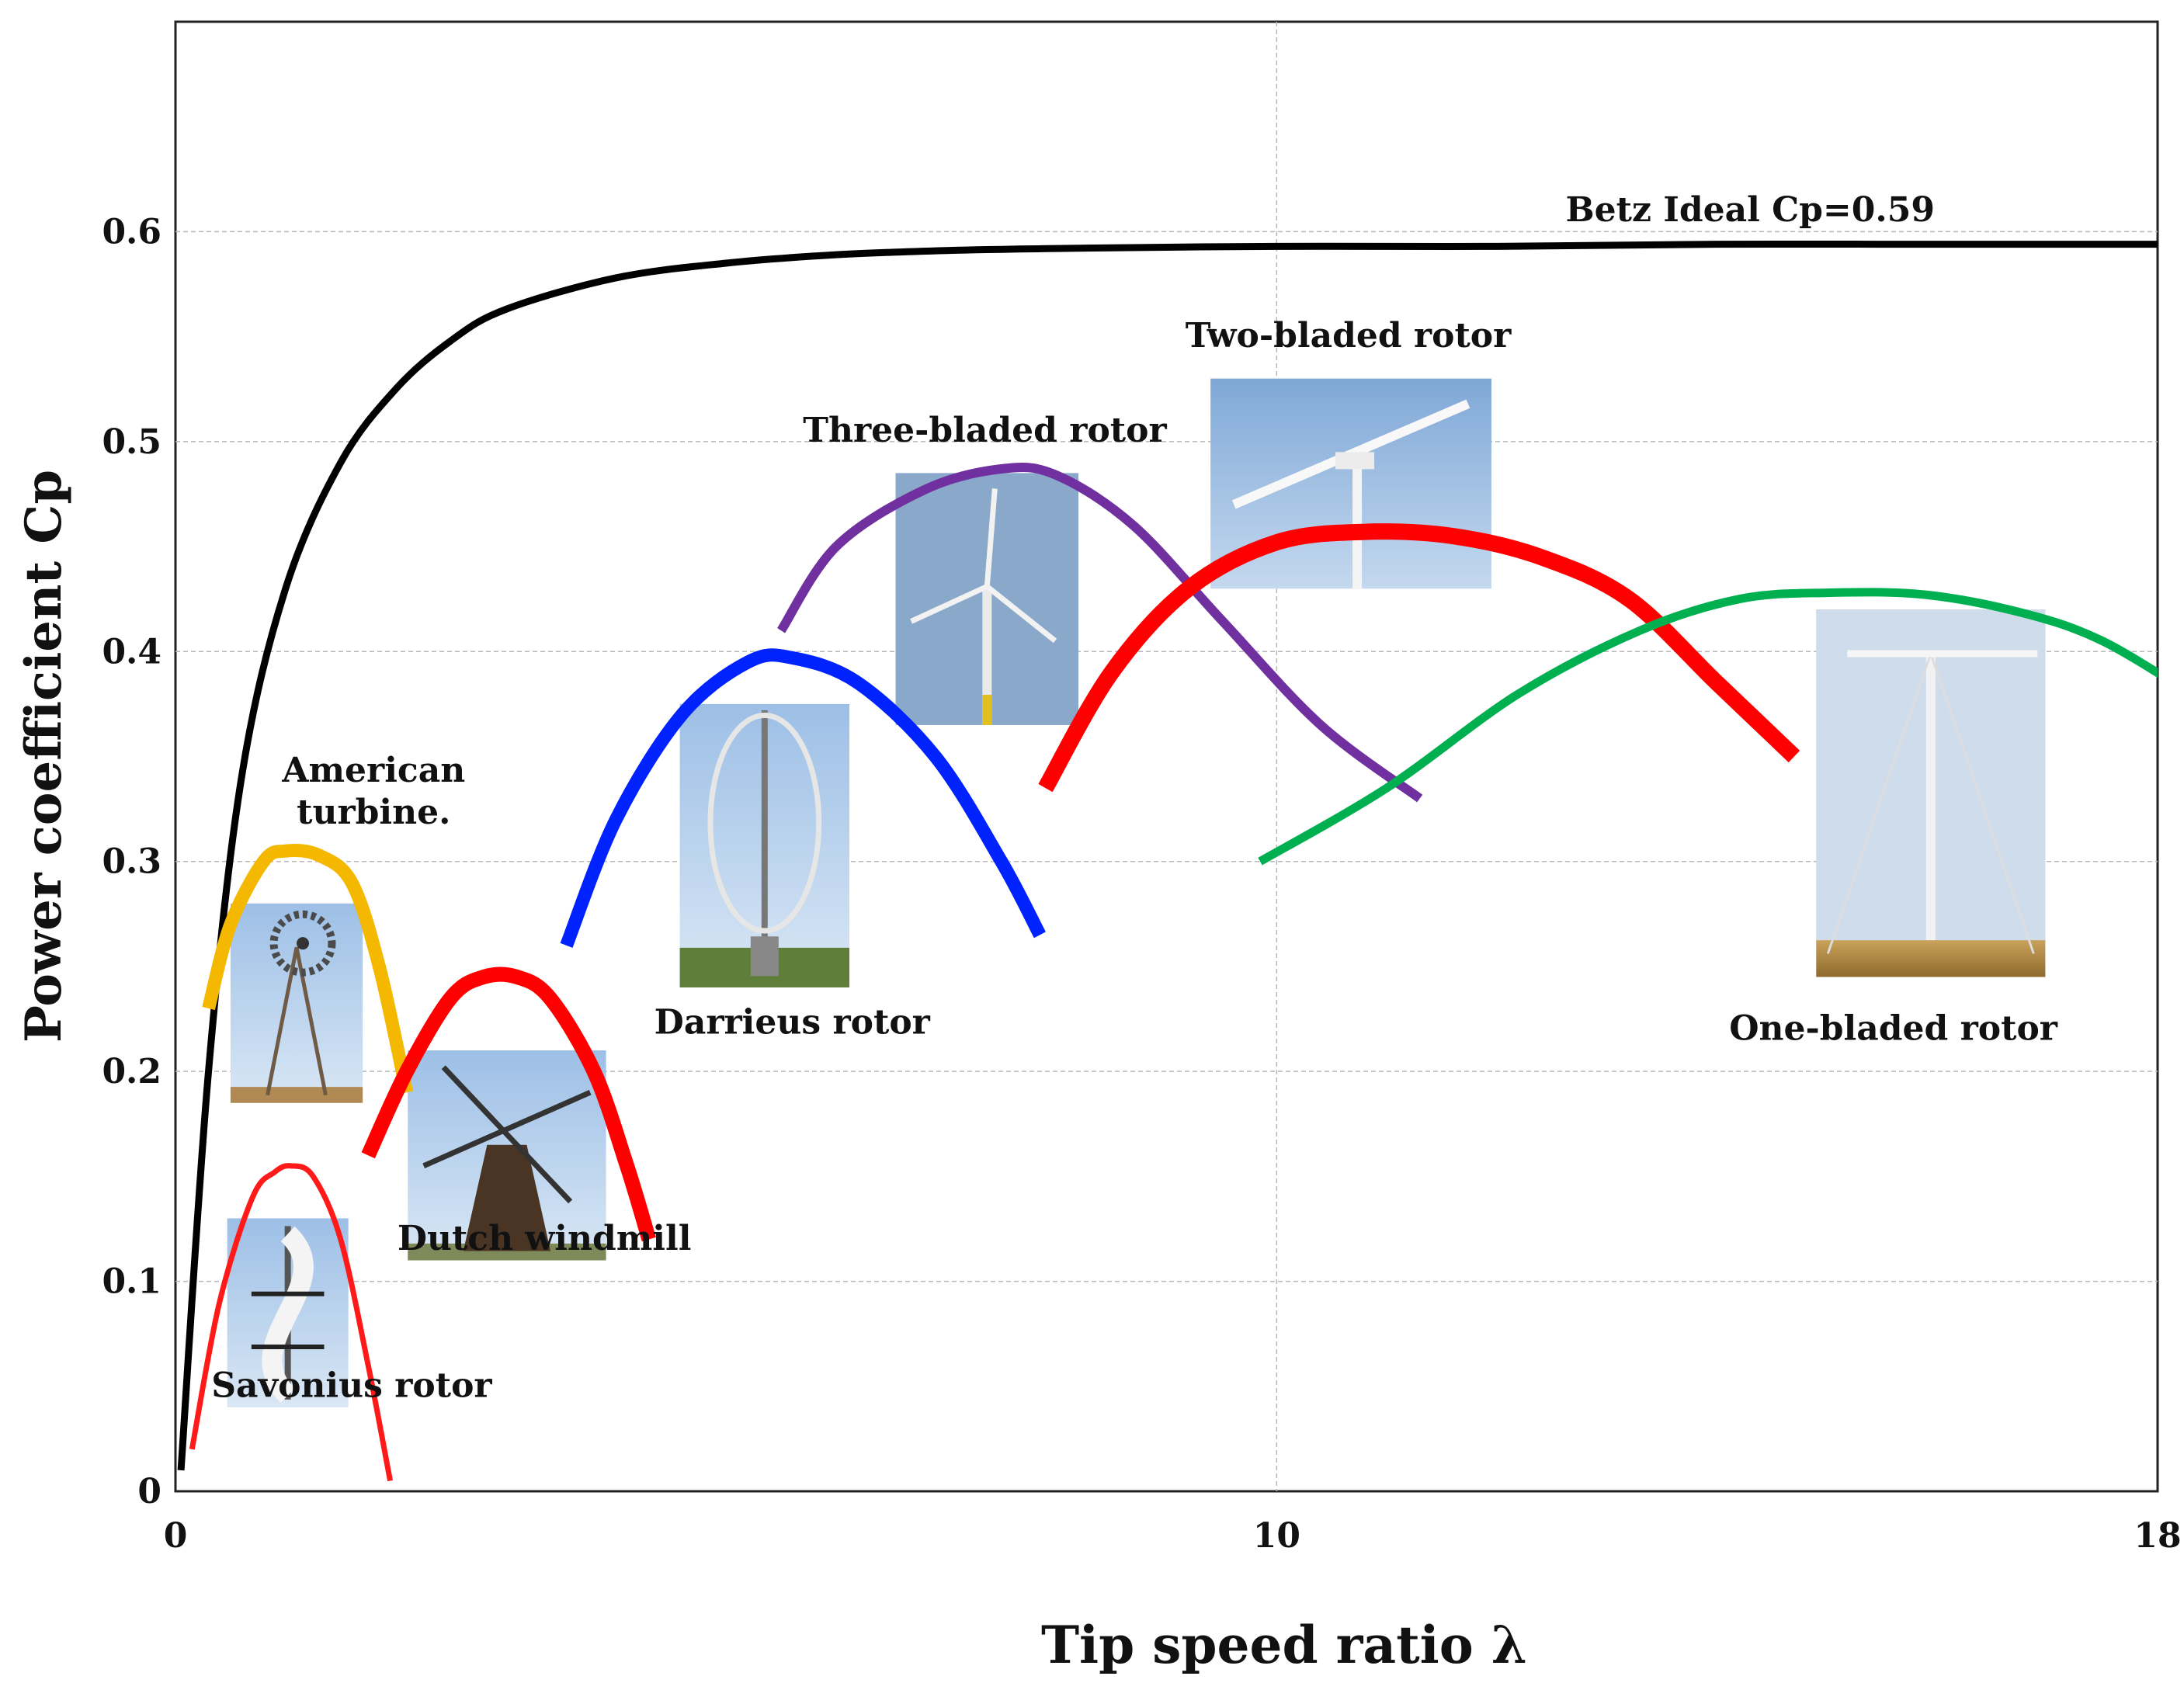 This screenshot has height=1690, width=2184. I want to click on series-line-three-bladed-rotor, so click(1100, 633).